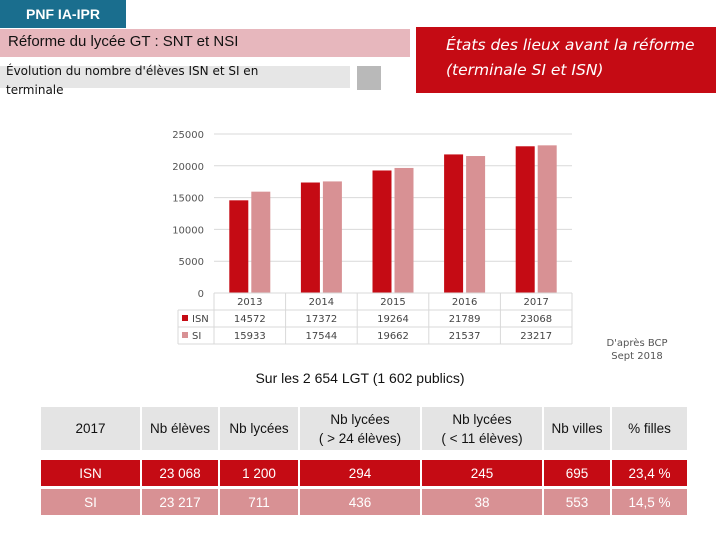 The height and width of the screenshot is (540, 720). What do you see at coordinates (360, 501) in the screenshot?
I see `table-cell: 436` at bounding box center [360, 501].